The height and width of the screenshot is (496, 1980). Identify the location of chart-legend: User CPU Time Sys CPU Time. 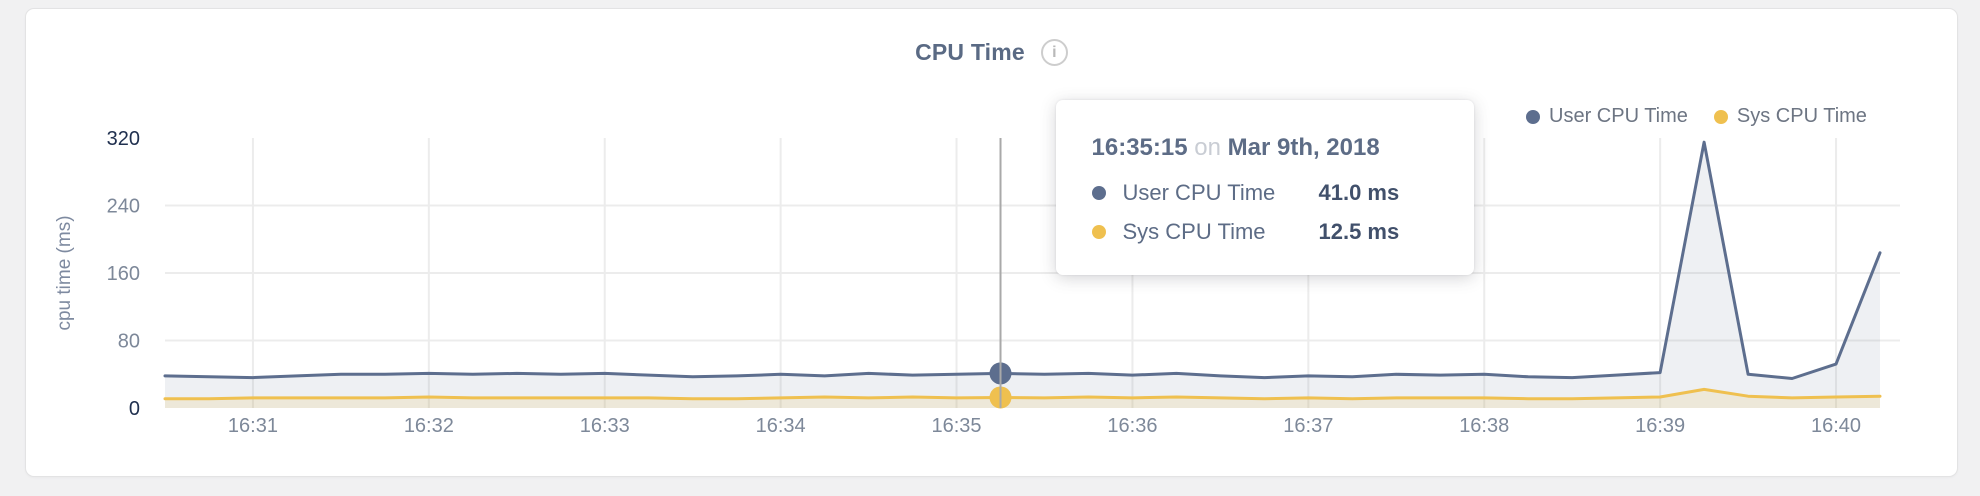
(1696, 116).